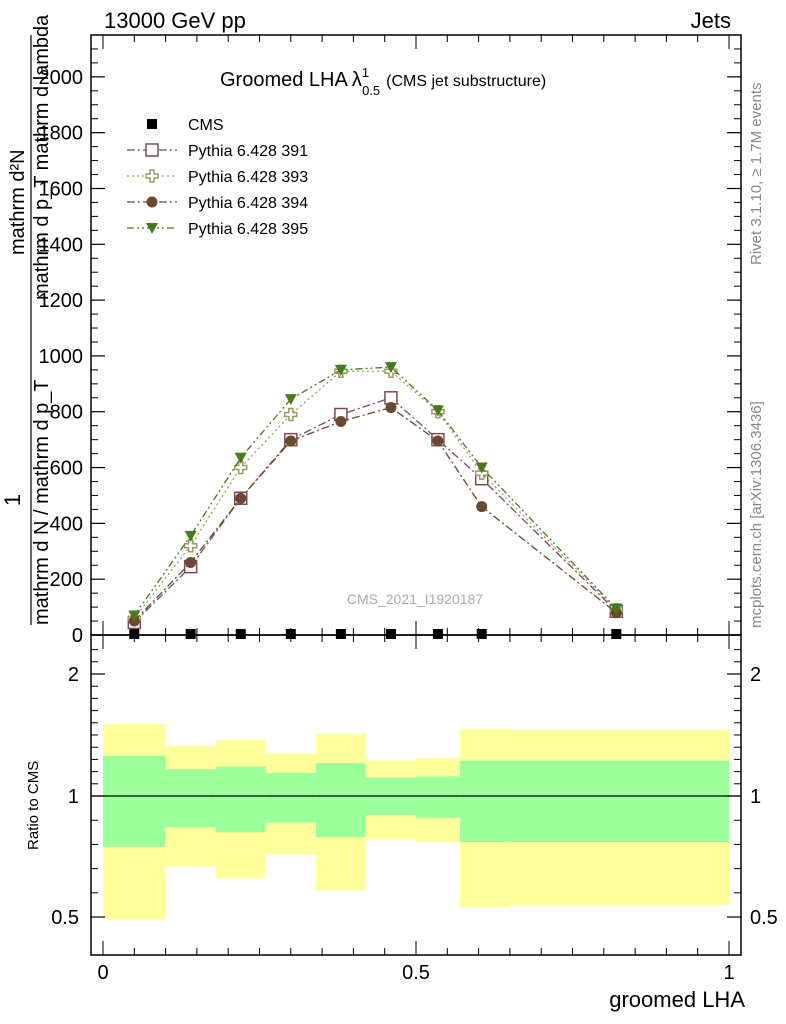  I want to click on y-tick-label: 800, so click(66, 413).